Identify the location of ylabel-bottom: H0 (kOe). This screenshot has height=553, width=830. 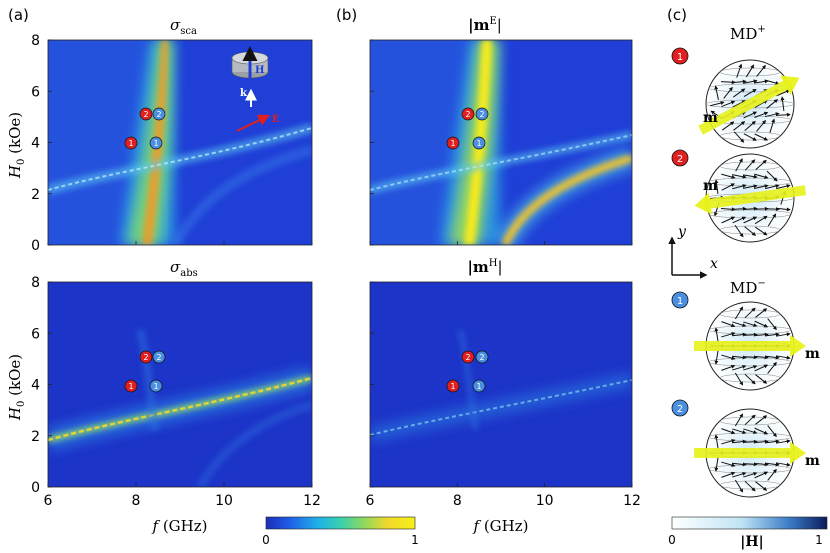
(16, 387).